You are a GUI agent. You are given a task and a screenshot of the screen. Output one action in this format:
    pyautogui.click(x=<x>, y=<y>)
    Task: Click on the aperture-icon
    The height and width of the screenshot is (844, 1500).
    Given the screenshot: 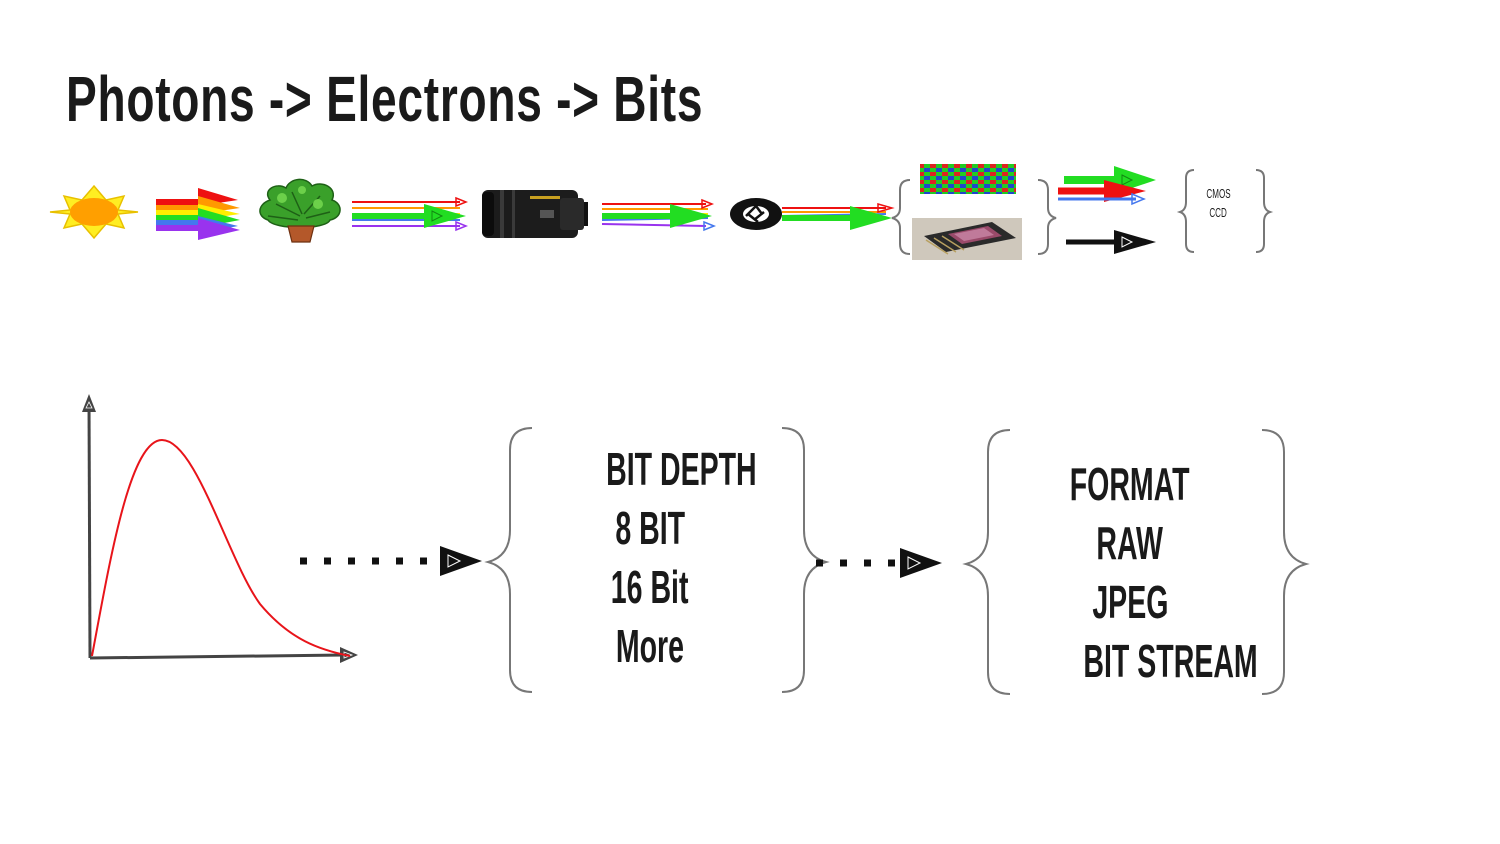 What is the action you would take?
    pyautogui.click(x=756, y=214)
    